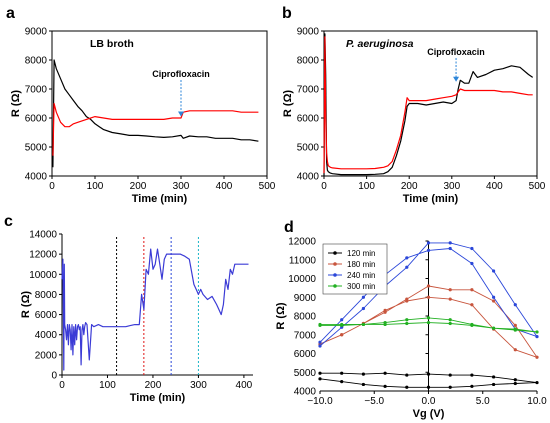 The image size is (550, 423). What do you see at coordinates (320, 401) in the screenshot?
I see `x-tick-label: −10.0` at bounding box center [320, 401].